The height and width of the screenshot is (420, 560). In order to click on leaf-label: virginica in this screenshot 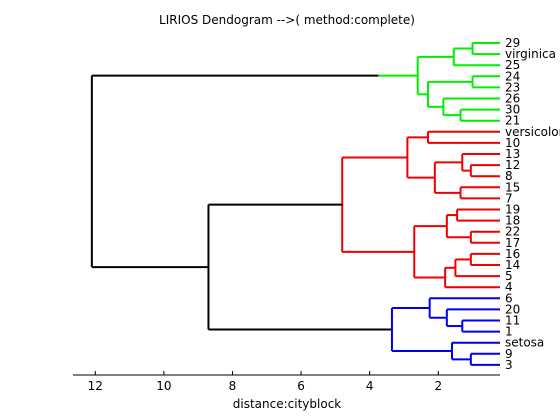, I will do `click(530, 54)`.